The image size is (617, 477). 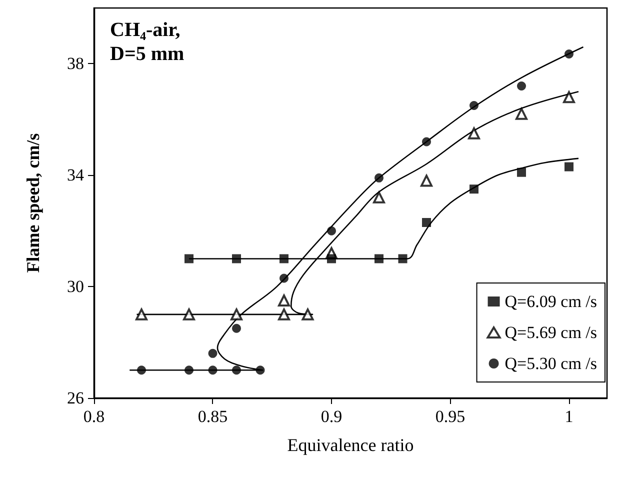 I want to click on y-tick-label: 38, so click(x=75, y=64).